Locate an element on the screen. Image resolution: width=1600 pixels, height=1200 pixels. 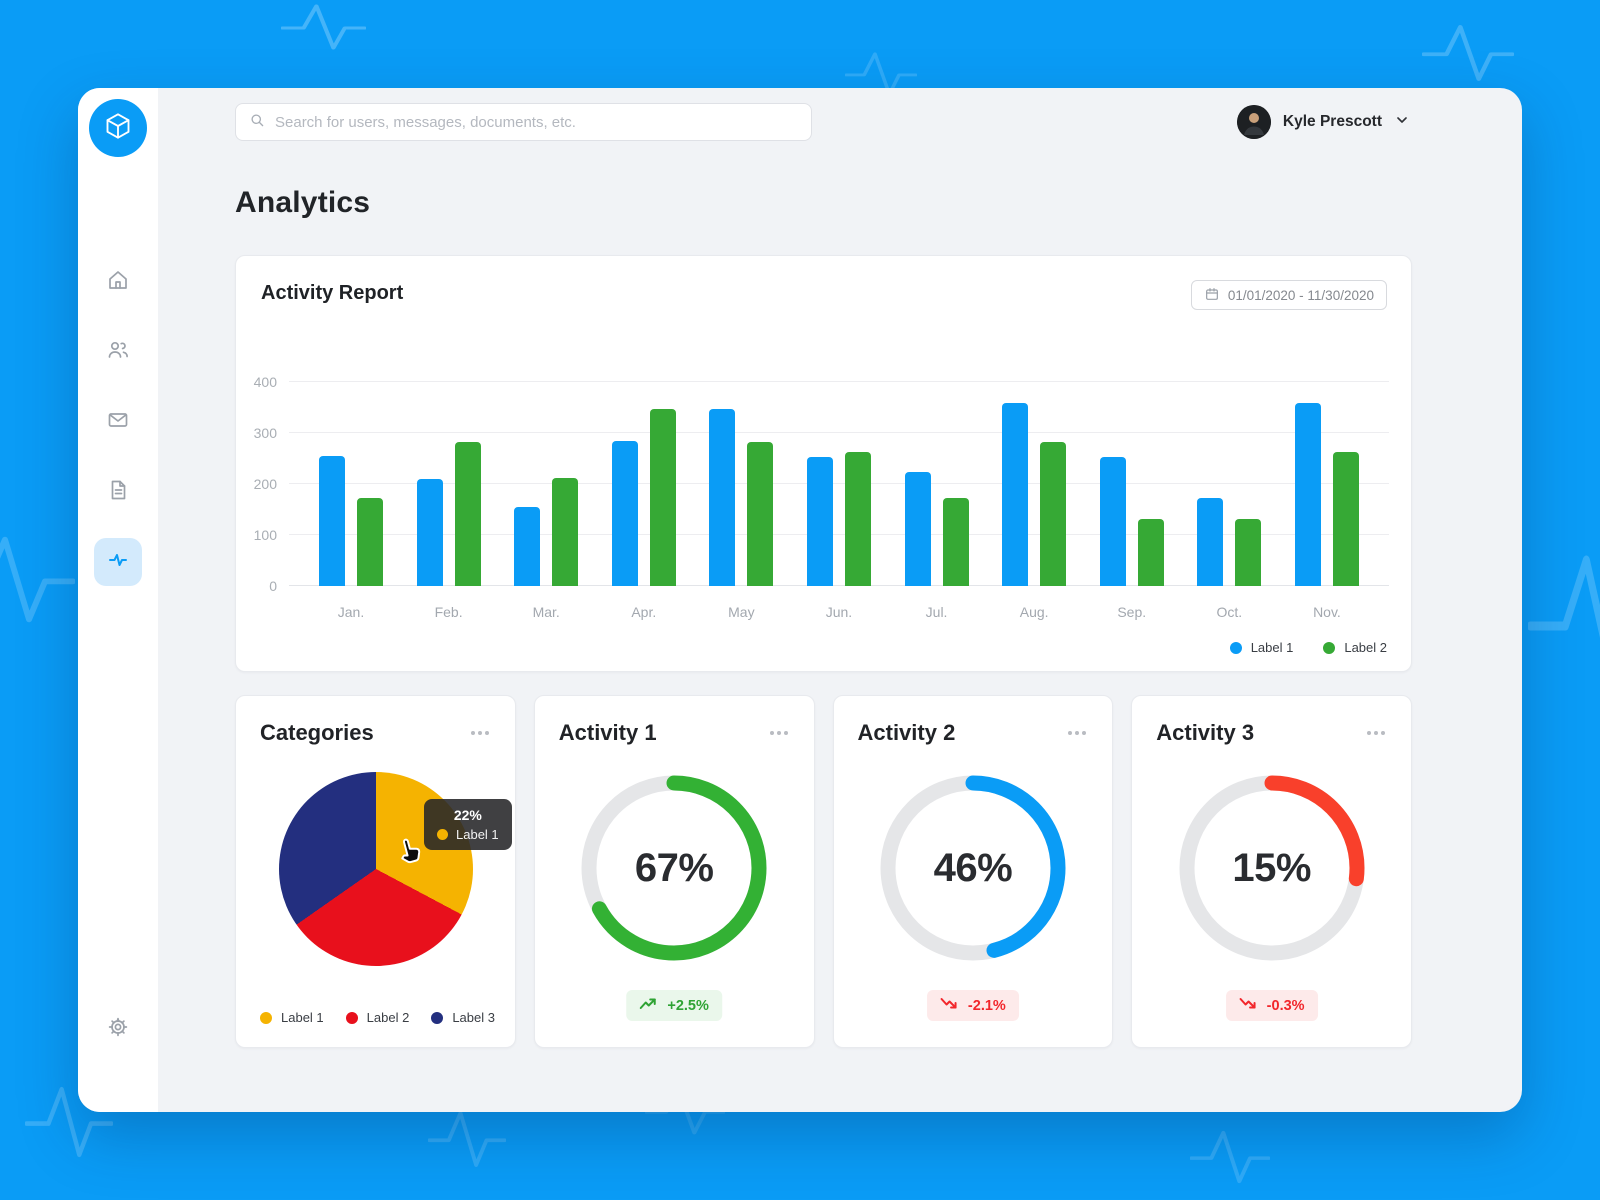
x-axis-label: Mar. is located at coordinates (546, 612).